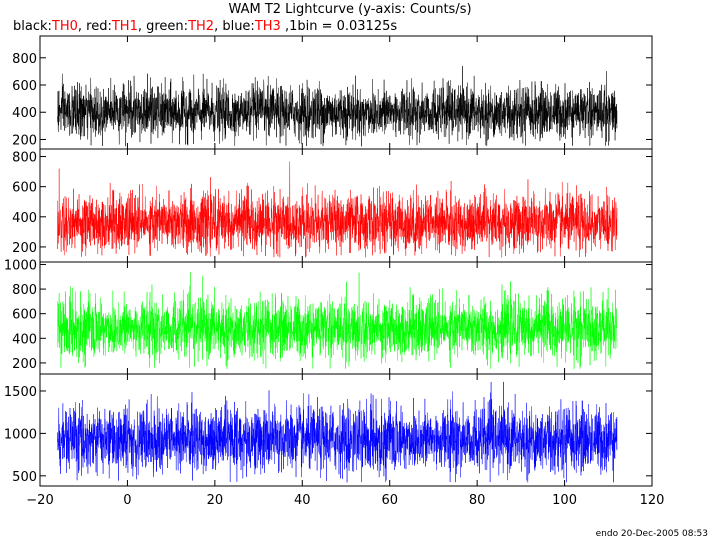  Describe the element at coordinates (95, 26) in the screenshot. I see `subtitle-part-2: , red:` at that location.